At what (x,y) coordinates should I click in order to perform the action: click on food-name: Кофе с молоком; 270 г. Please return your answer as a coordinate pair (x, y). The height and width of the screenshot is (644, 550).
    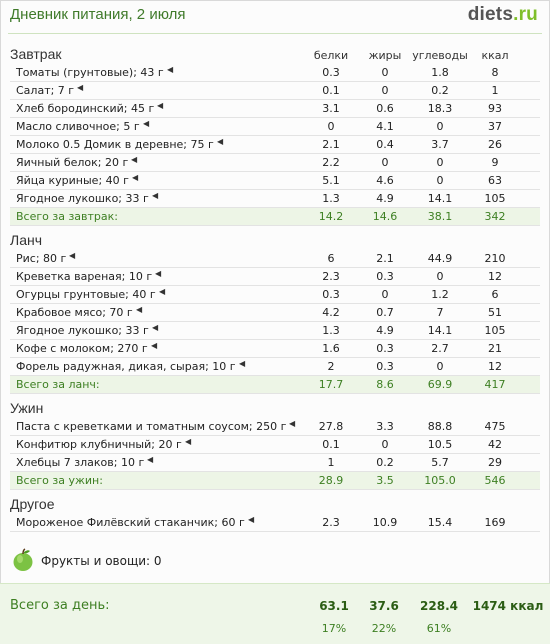
    Looking at the image, I should click on (82, 348).